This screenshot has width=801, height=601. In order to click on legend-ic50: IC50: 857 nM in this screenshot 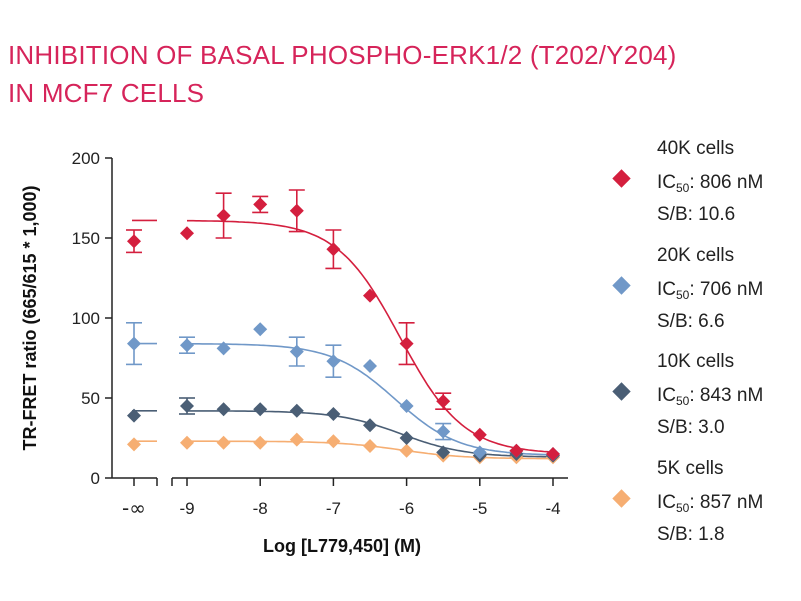, I will do `click(710, 503)`.